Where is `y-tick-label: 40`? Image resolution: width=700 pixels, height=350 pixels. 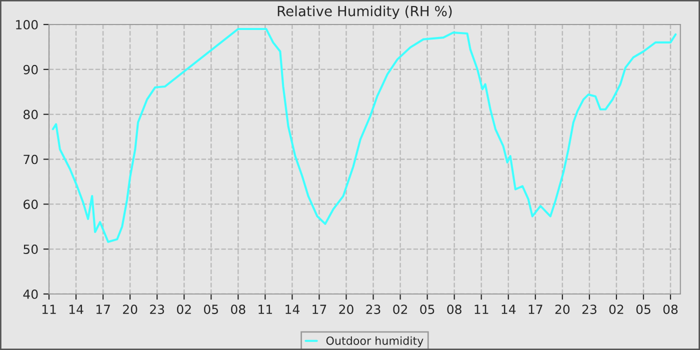
y-tick-label: 40 is located at coordinates (30, 294).